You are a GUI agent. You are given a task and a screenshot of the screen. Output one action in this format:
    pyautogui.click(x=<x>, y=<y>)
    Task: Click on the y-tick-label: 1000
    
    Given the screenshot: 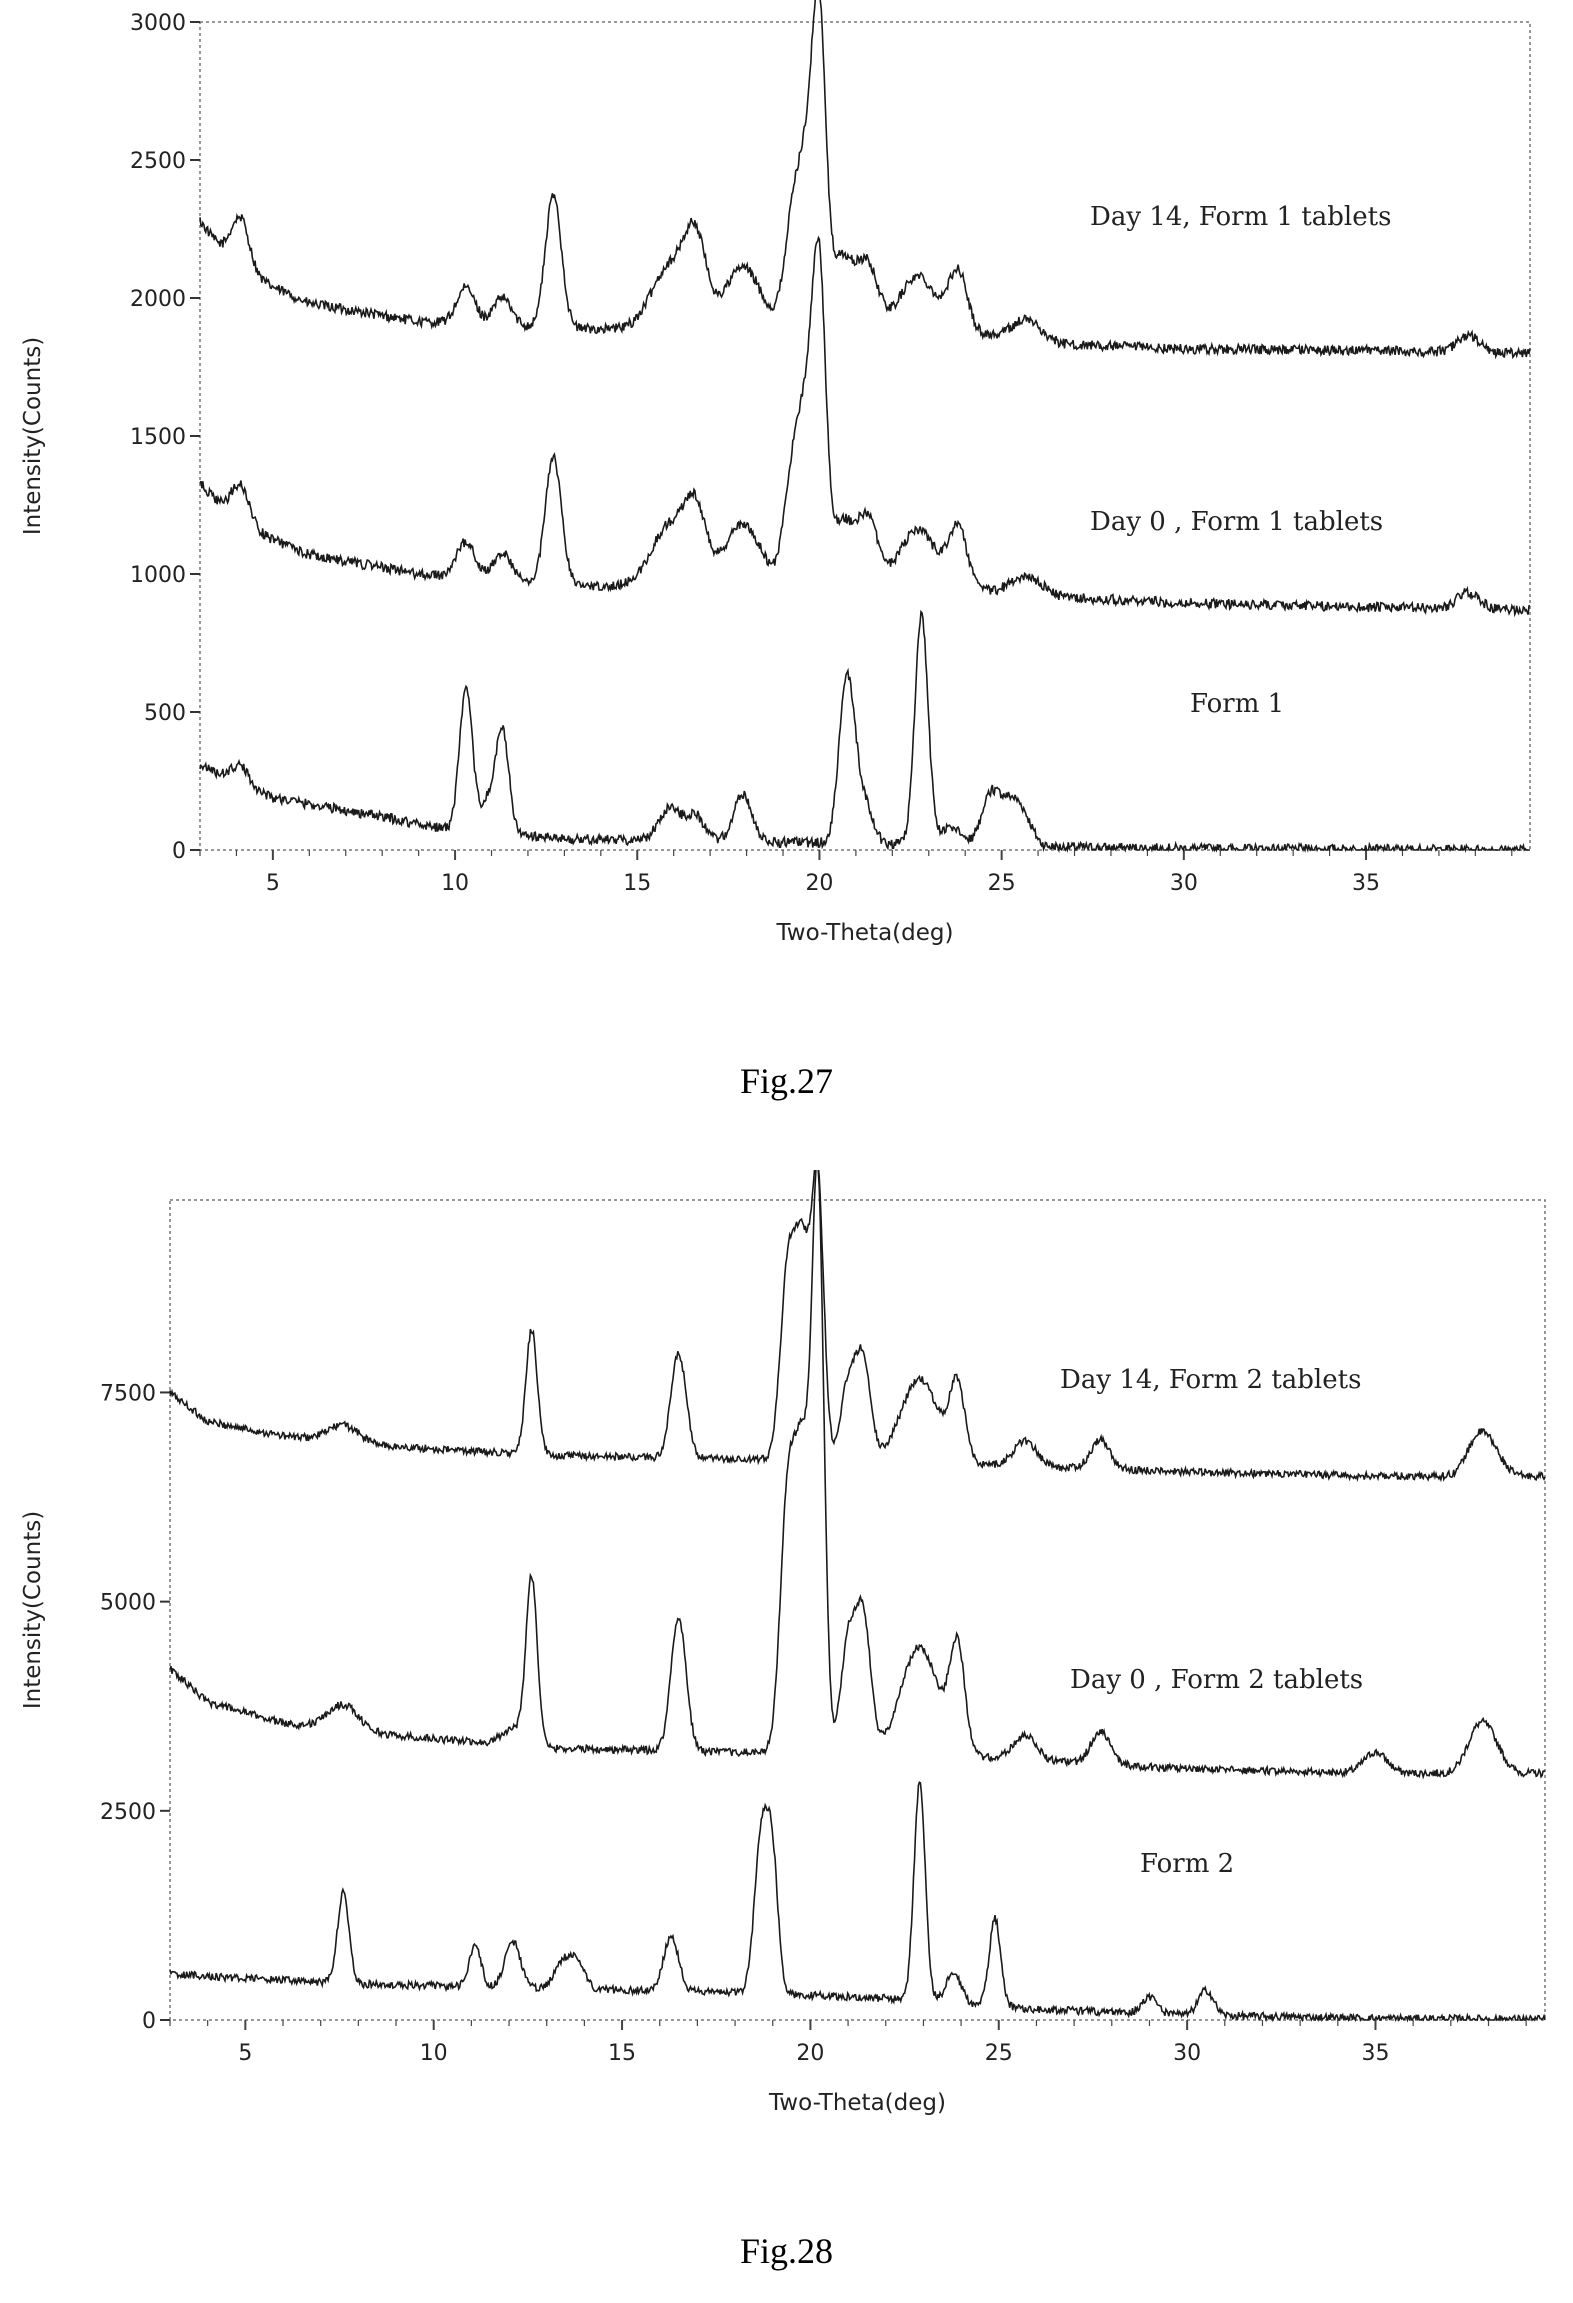 What is the action you would take?
    pyautogui.click(x=158, y=575)
    